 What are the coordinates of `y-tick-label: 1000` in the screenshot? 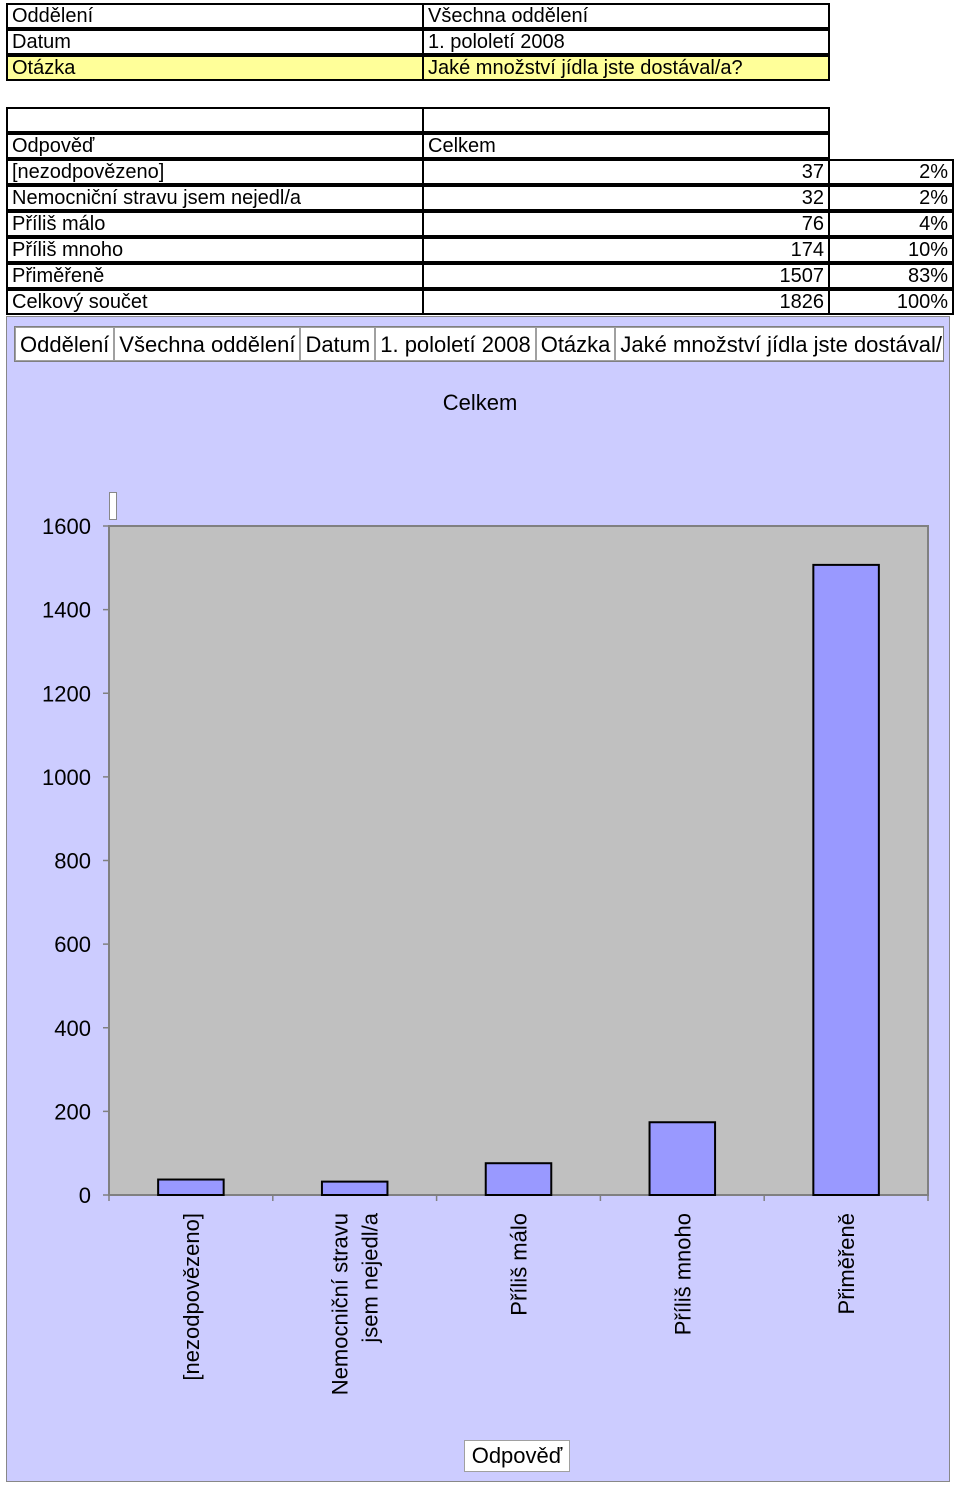 It's located at (66, 777).